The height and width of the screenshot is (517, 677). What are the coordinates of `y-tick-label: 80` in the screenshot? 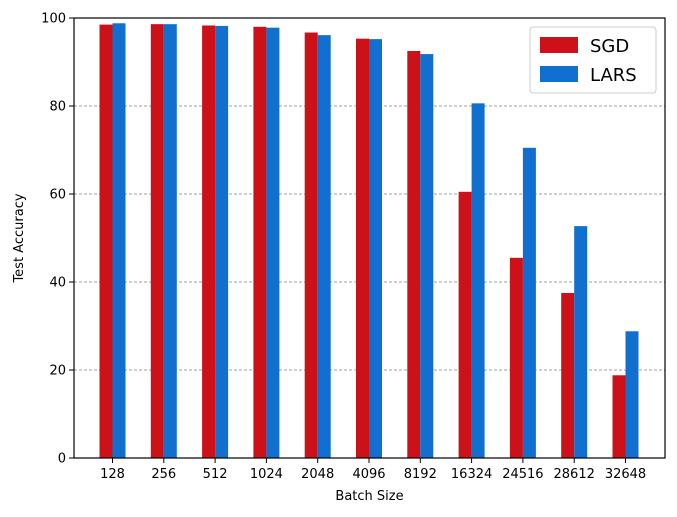 It's located at (57, 107).